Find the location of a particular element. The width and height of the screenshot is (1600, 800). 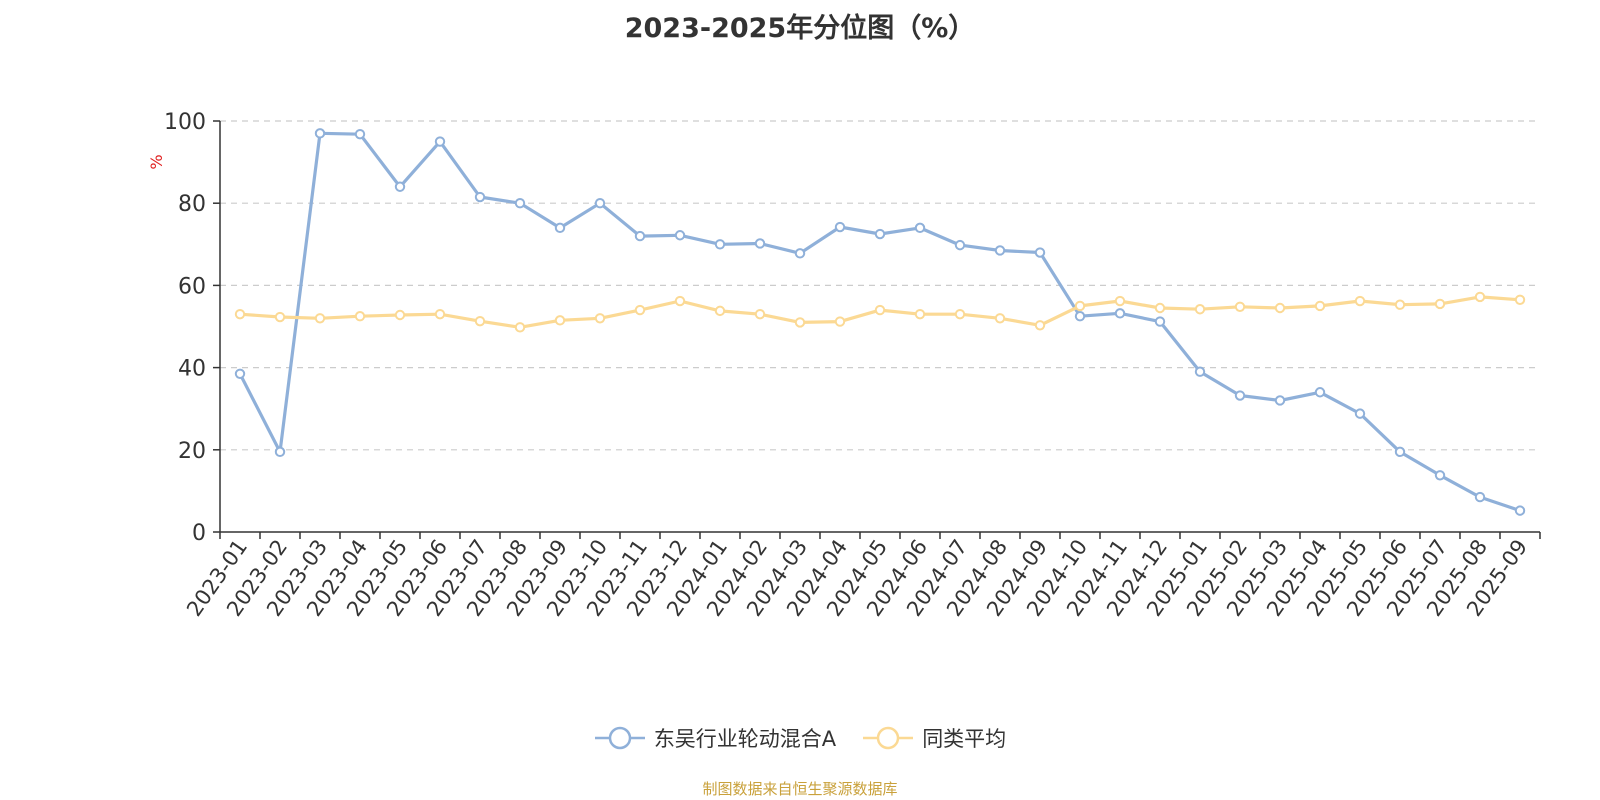

y-tick-label: 100 is located at coordinates (185, 122).